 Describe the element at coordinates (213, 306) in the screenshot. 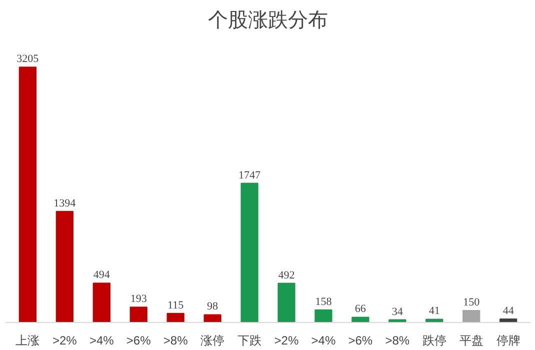

I see `data-label: 98` at that location.